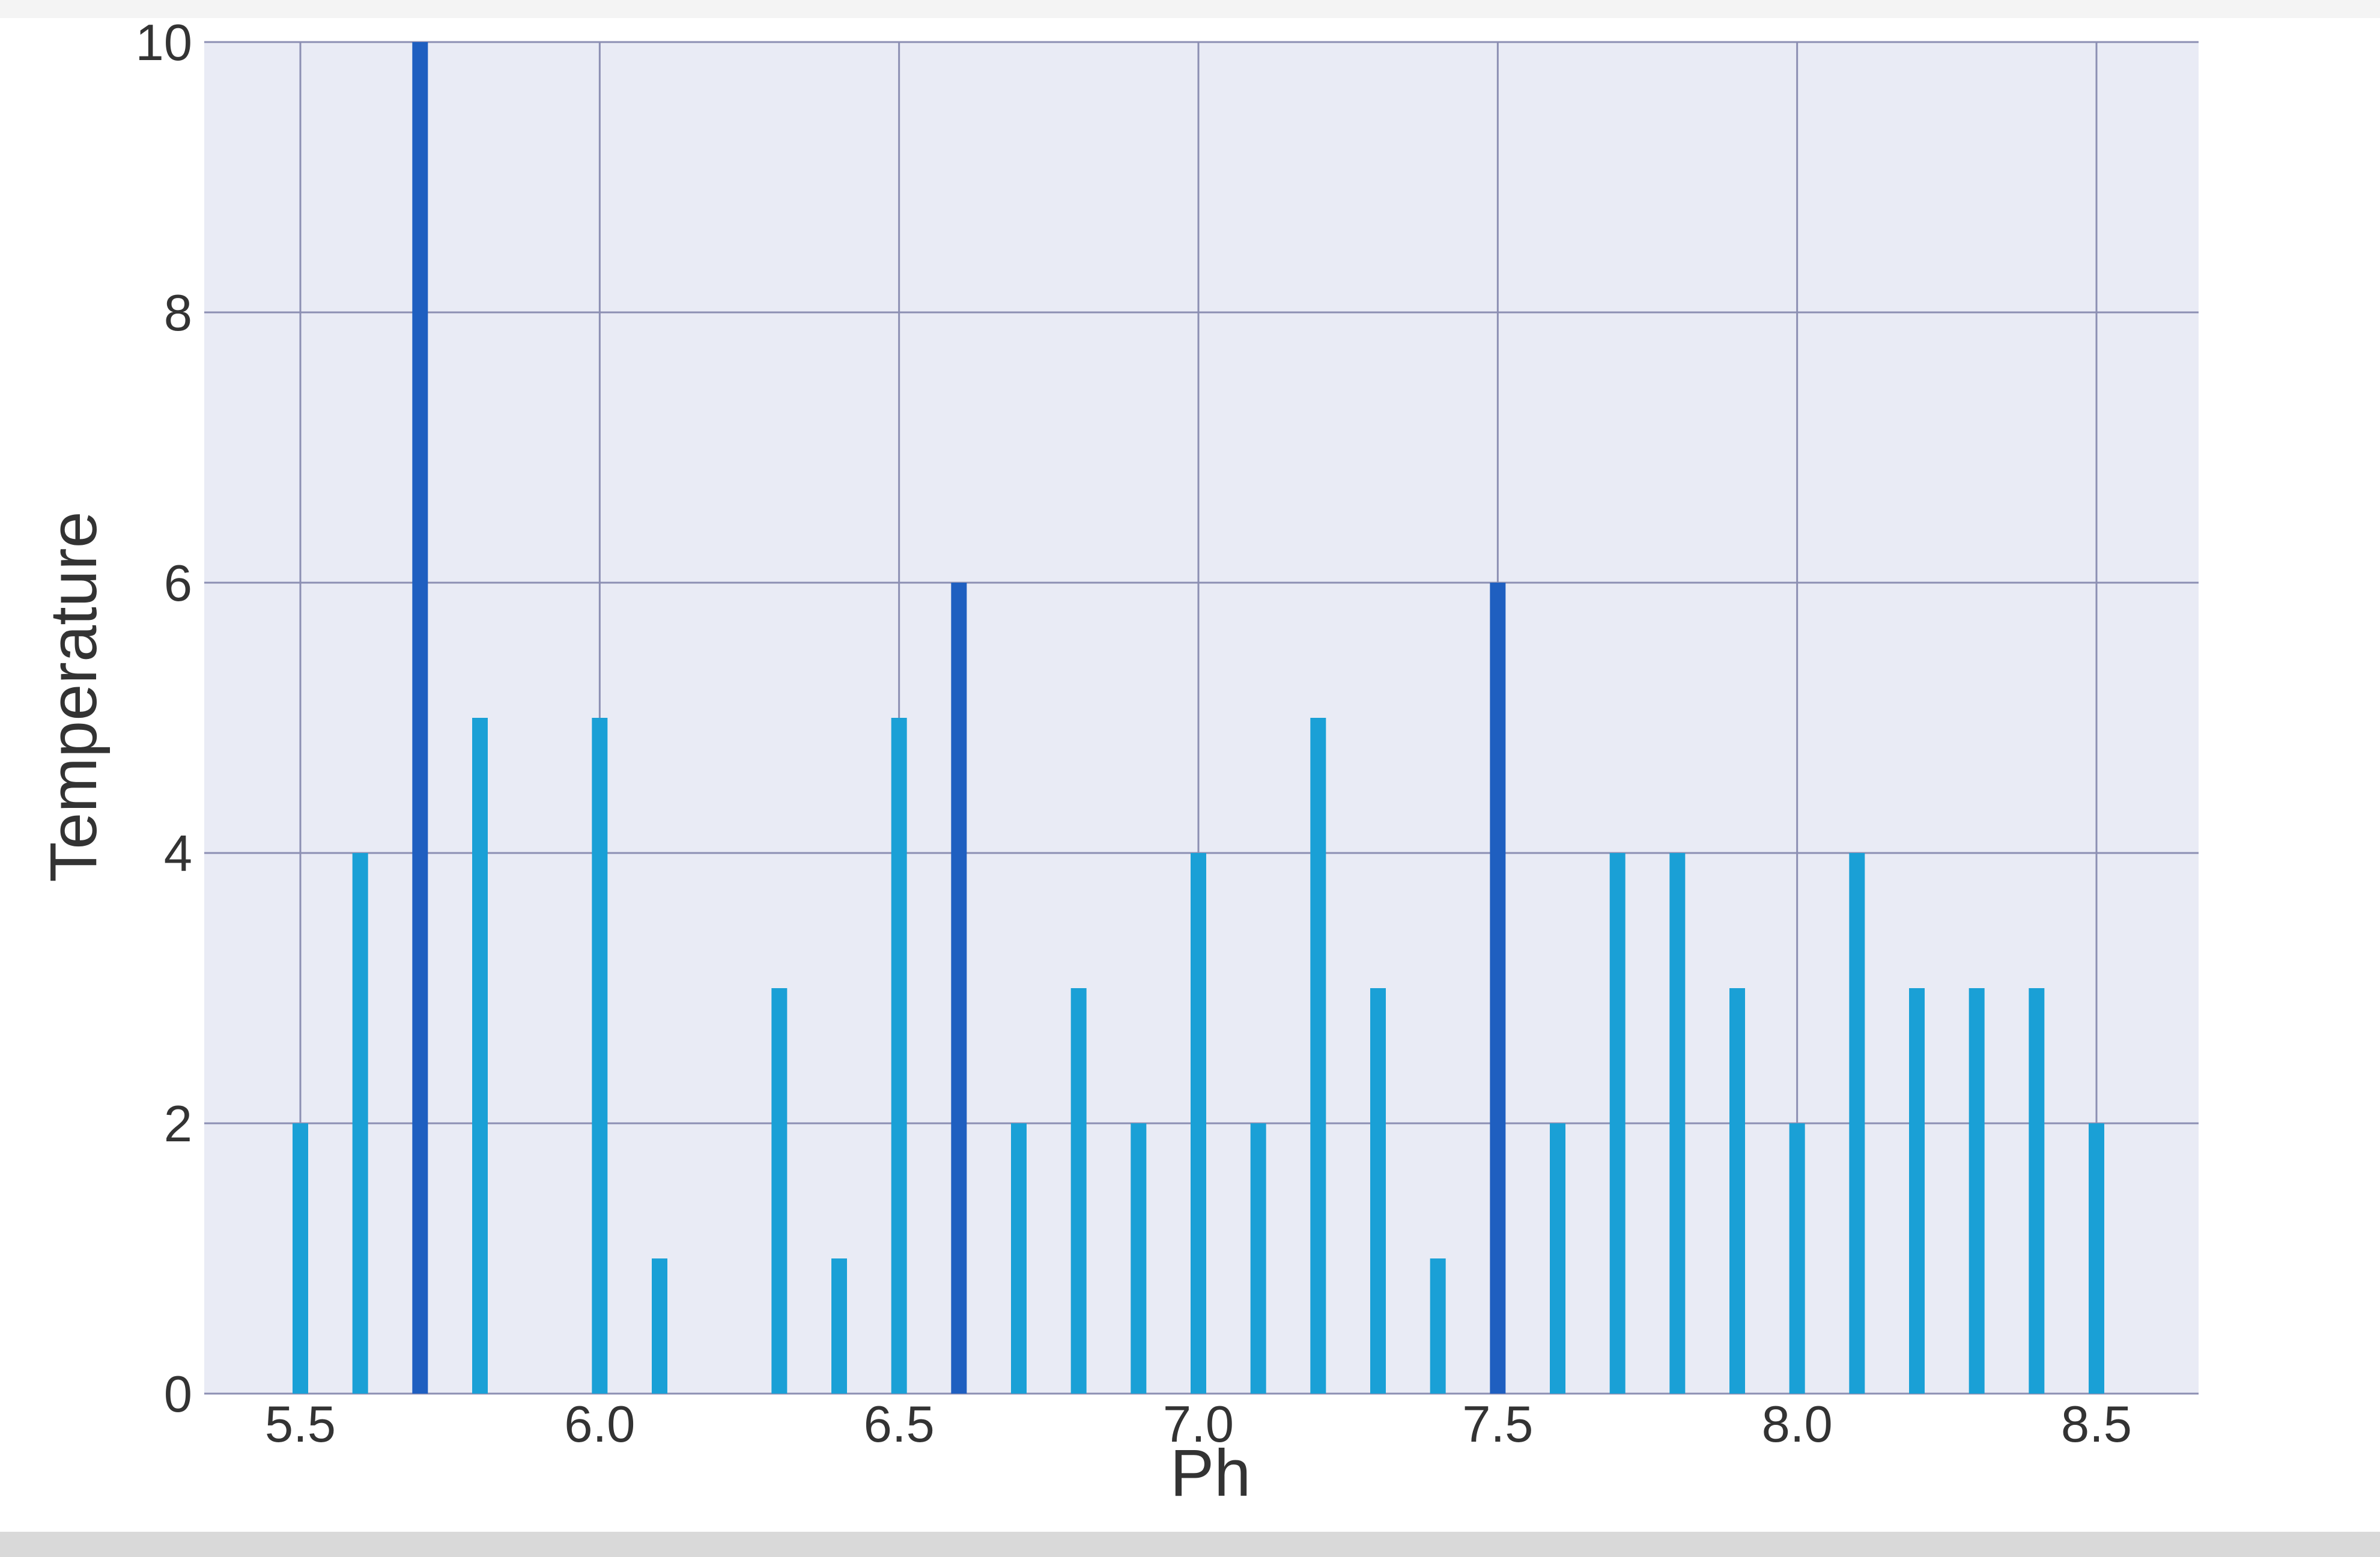  Describe the element at coordinates (178, 1394) in the screenshot. I see `y-tick-label: 0` at that location.